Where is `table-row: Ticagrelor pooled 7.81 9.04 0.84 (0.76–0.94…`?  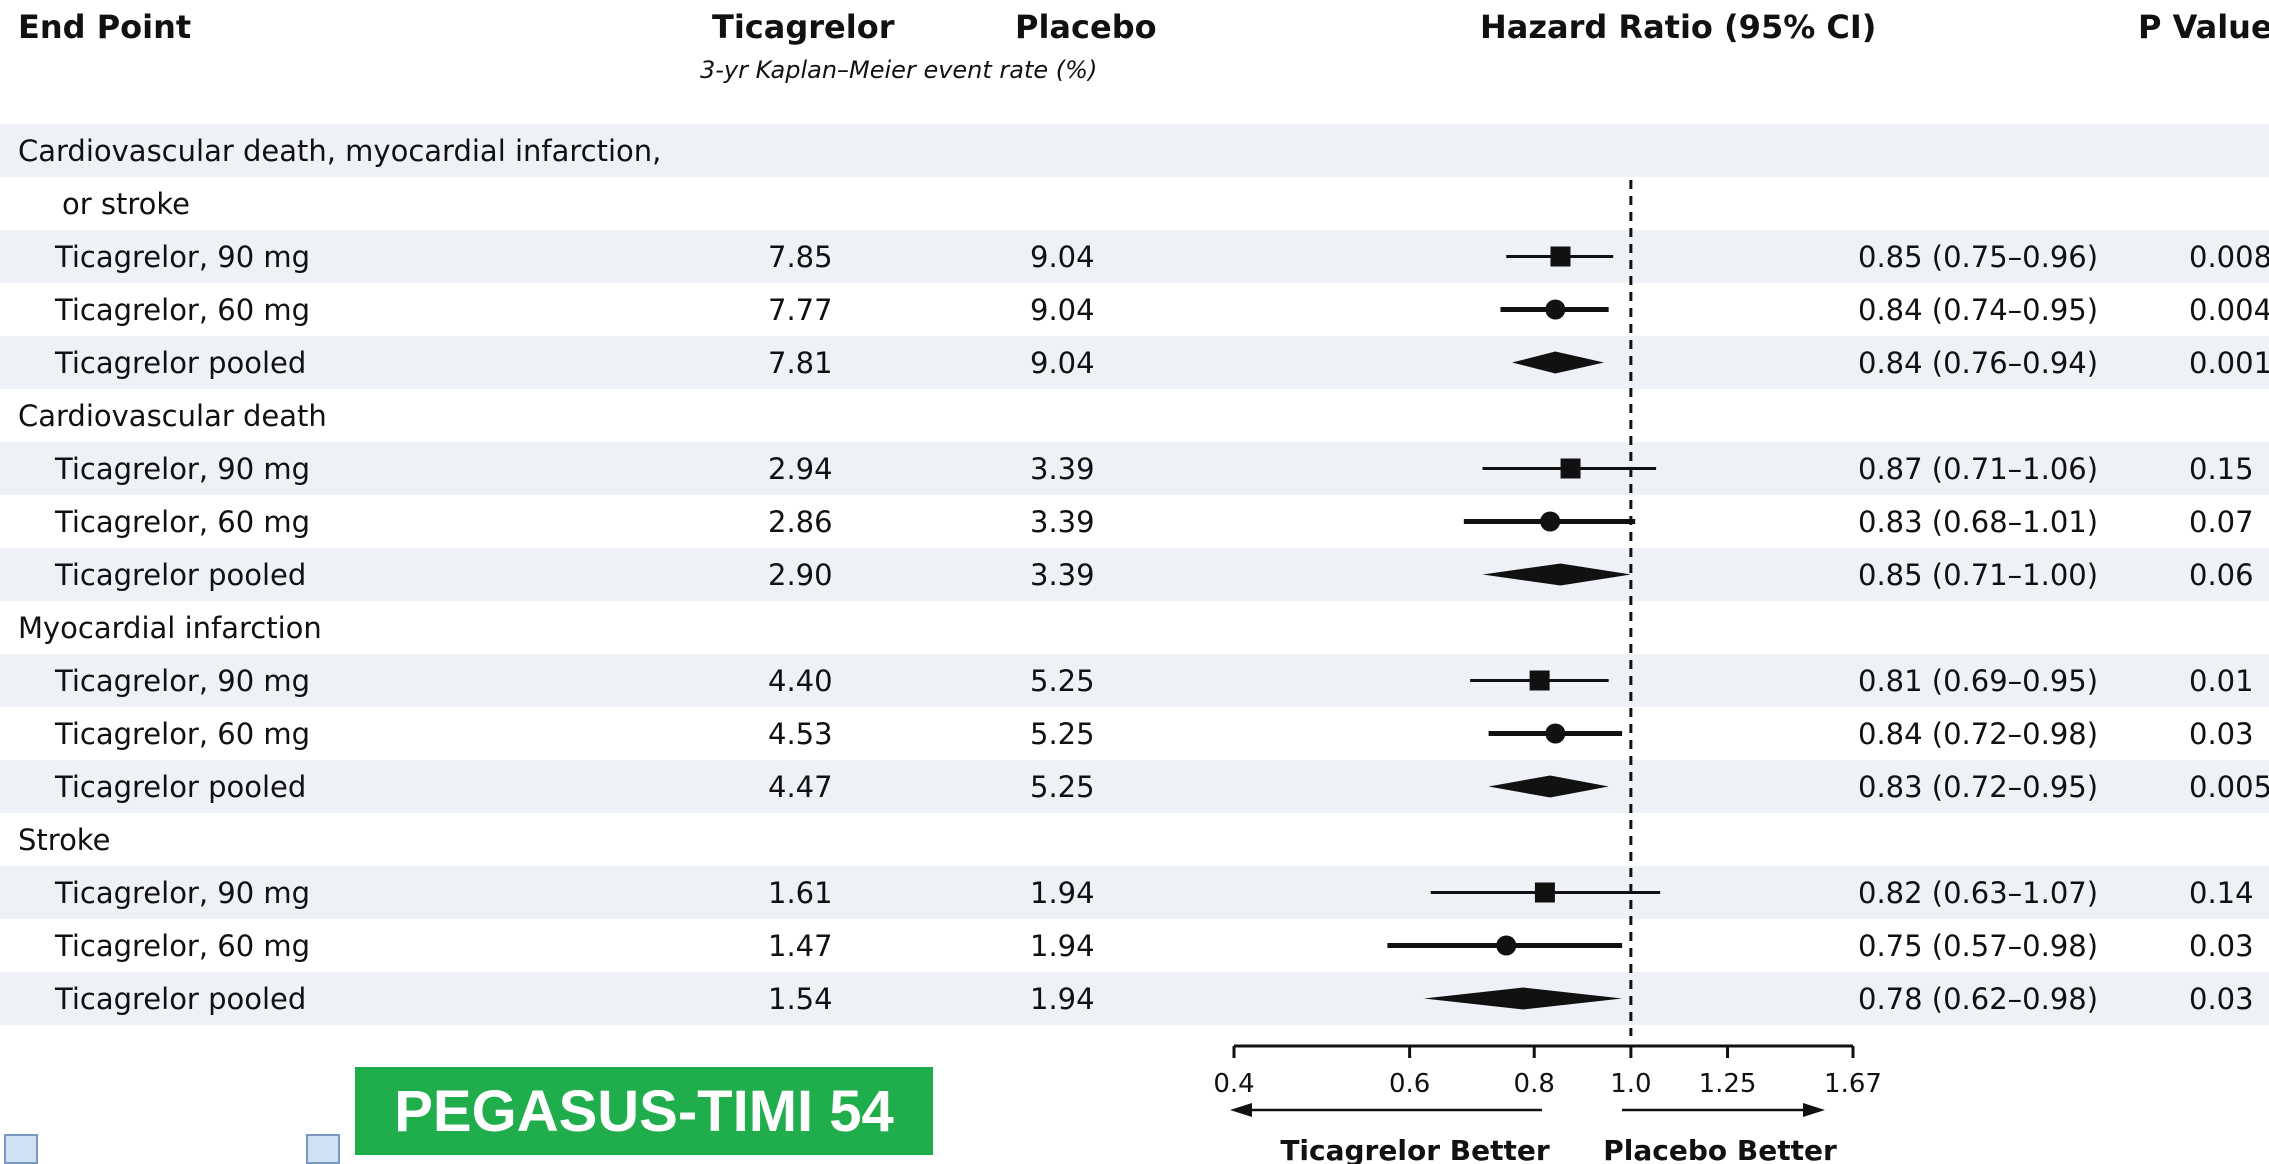 table-row: Ticagrelor pooled 7.81 9.04 0.84 (0.76–0.94… is located at coordinates (1134, 362).